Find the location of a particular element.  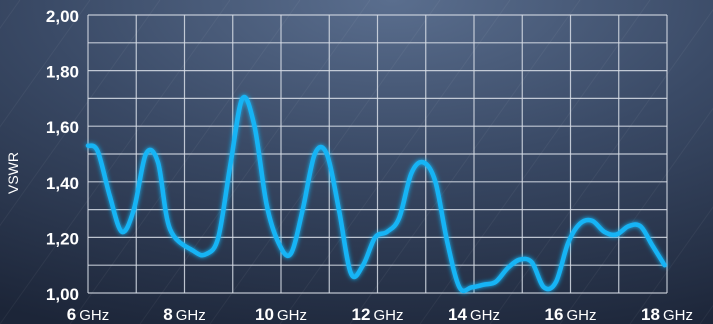

x-tick-number: 16 is located at coordinates (554, 314).